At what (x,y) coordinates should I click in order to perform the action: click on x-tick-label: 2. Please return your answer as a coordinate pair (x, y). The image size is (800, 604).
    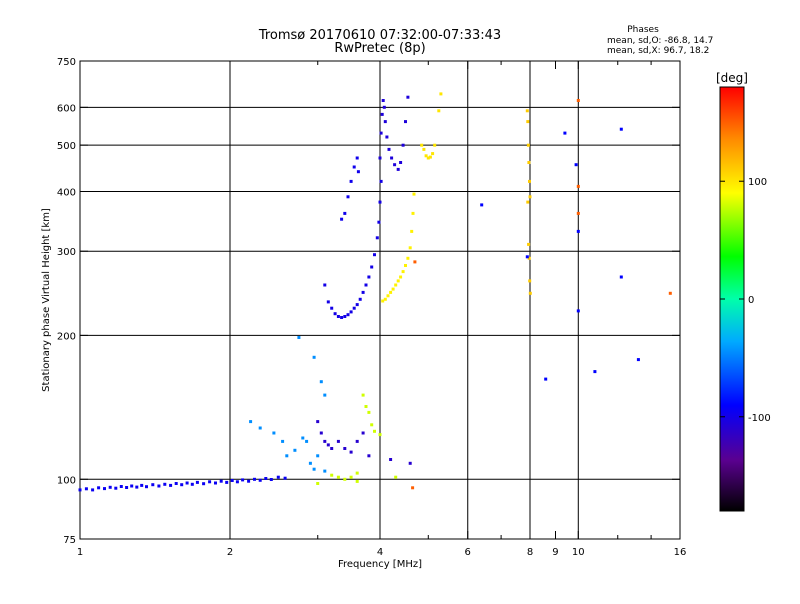
    Looking at the image, I should click on (230, 552).